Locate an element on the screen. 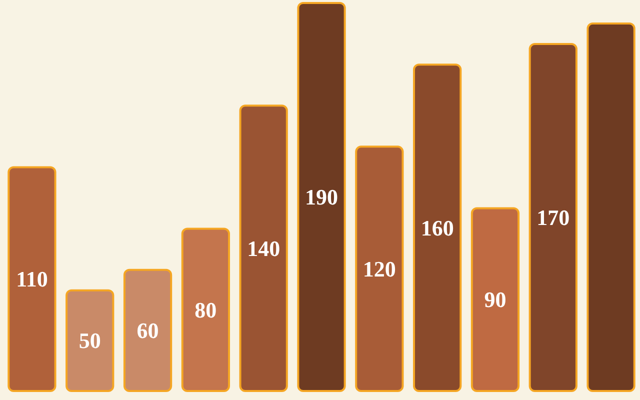 This screenshot has height=400, width=640. data-label: 90 is located at coordinates (495, 299).